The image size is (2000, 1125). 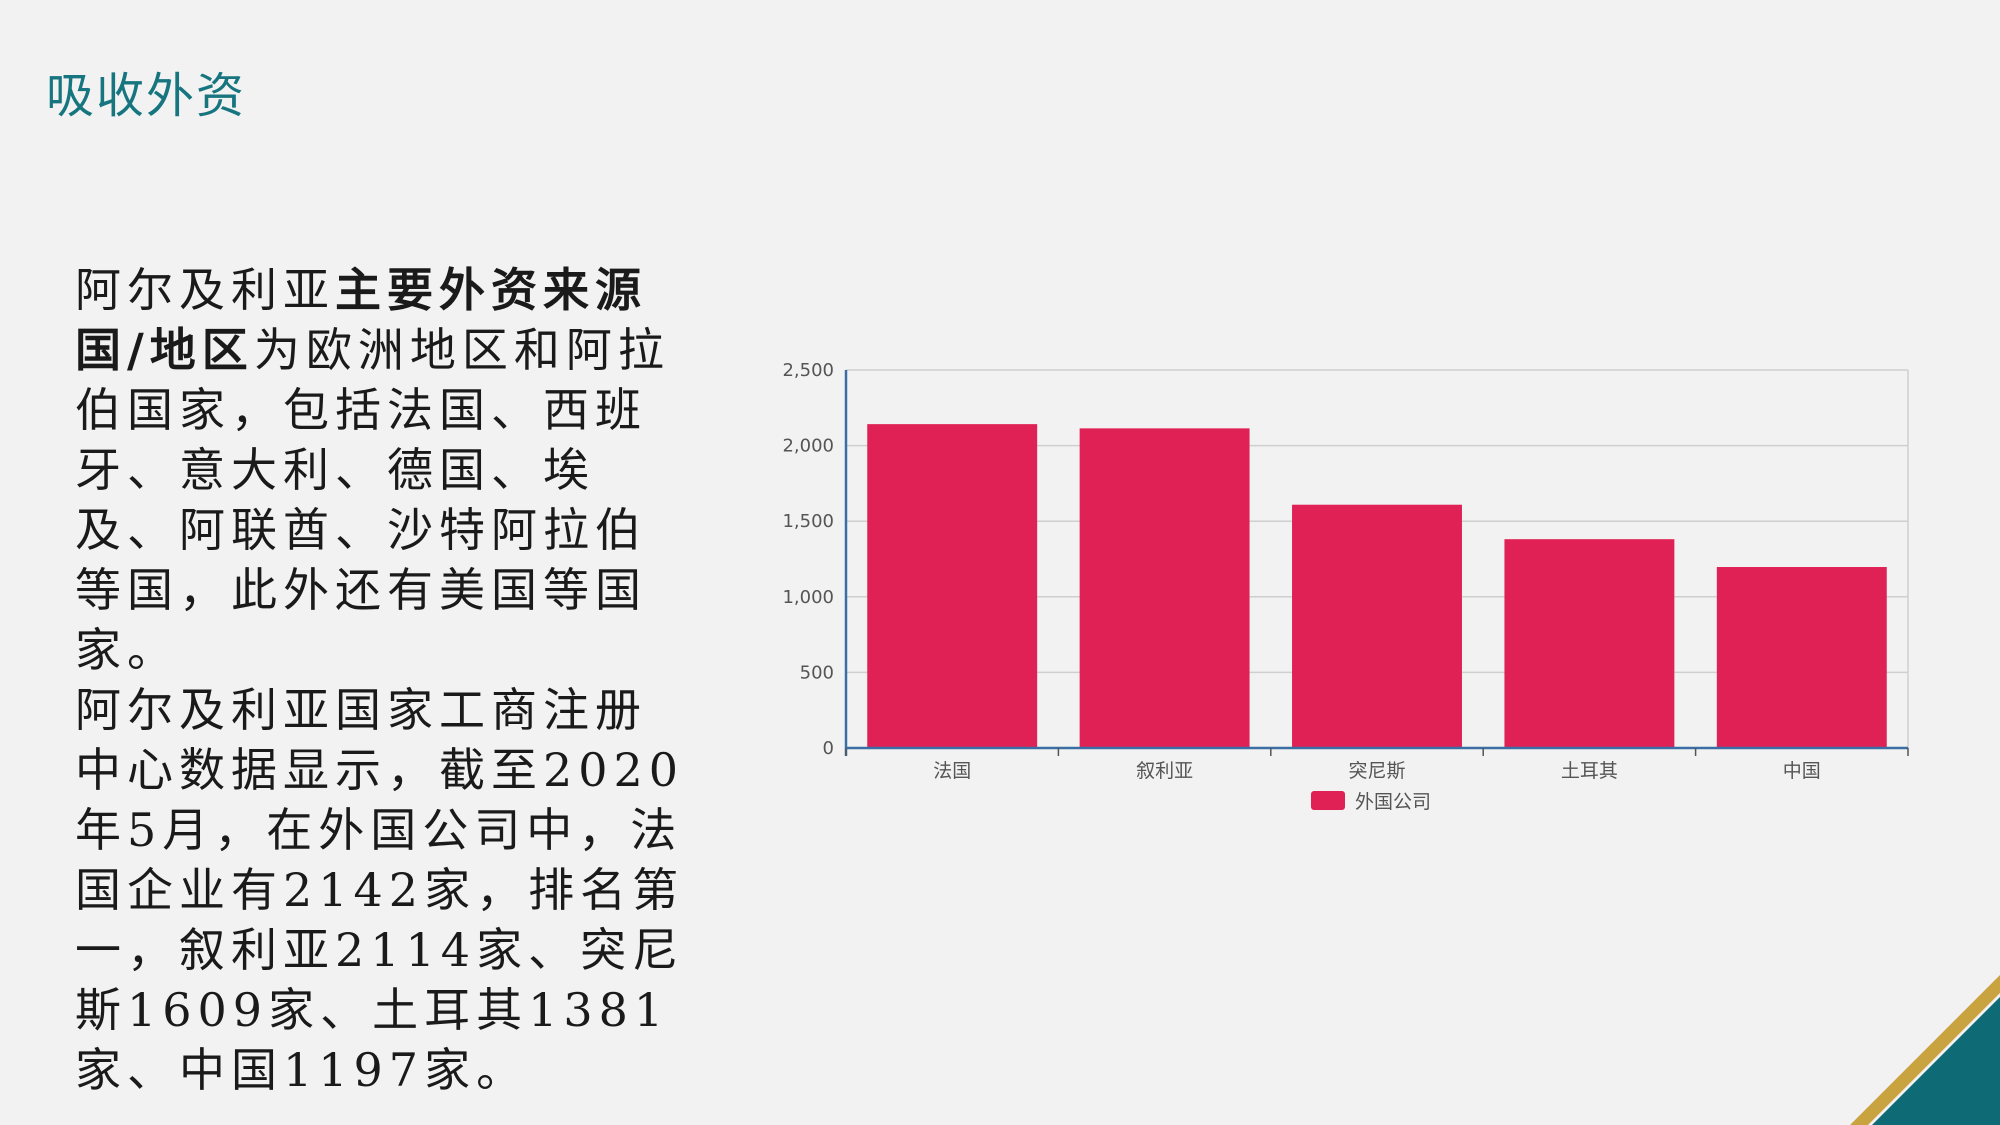 I want to click on p1-bold: 主要外资来源国/地区, so click(x=361, y=320).